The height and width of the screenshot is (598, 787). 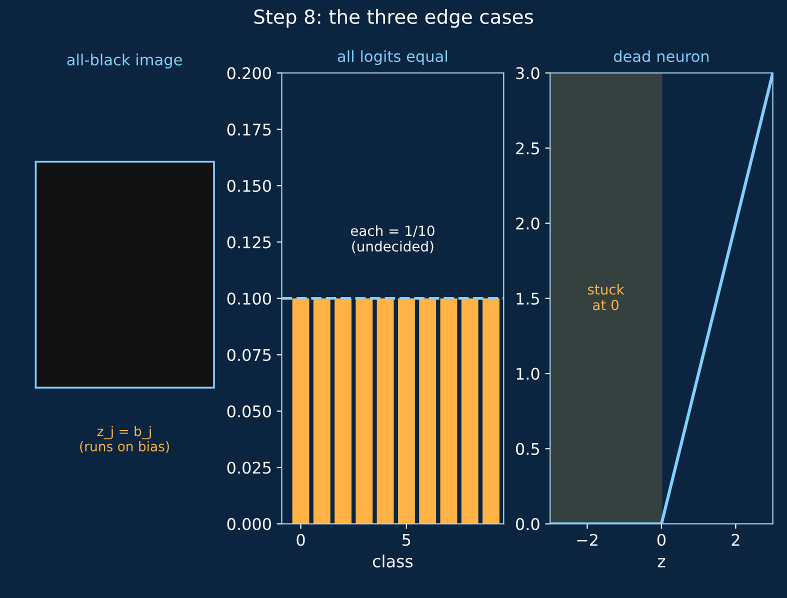 What do you see at coordinates (249, 411) in the screenshot?
I see `y-tick-label: 0.050` at bounding box center [249, 411].